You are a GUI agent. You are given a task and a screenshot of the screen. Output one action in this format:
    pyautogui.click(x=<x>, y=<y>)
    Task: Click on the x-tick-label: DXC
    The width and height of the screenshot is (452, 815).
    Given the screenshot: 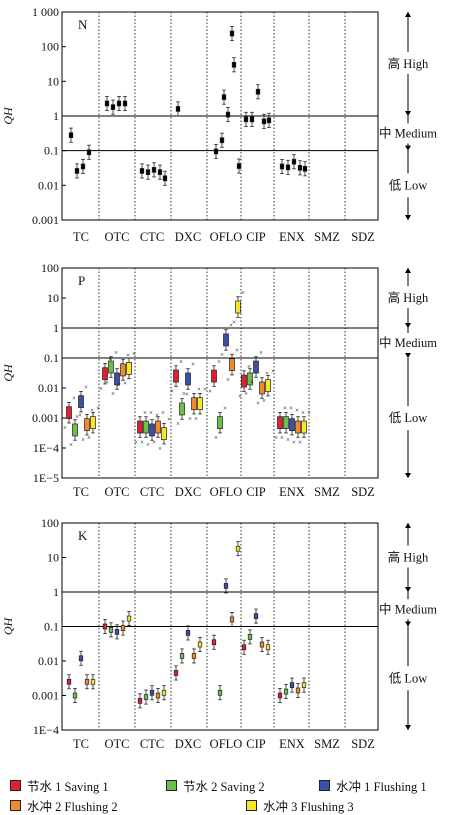 What is the action you would take?
    pyautogui.click(x=188, y=492)
    